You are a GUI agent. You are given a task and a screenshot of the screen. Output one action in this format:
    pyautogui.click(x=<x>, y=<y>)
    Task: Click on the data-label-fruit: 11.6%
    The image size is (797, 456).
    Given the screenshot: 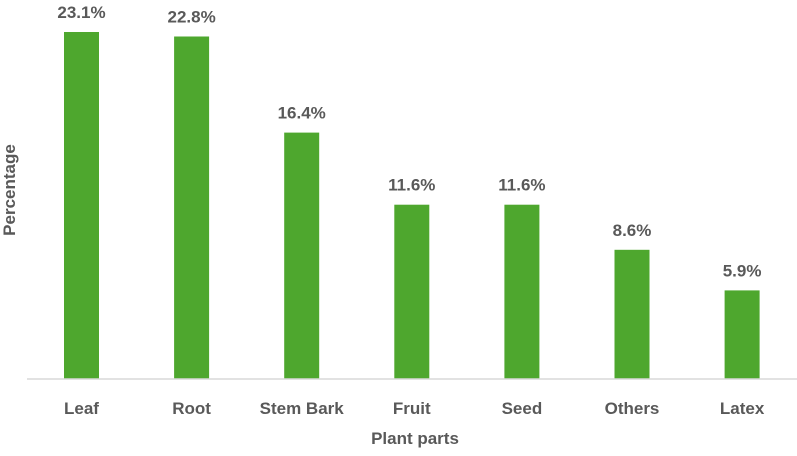 What is the action you would take?
    pyautogui.click(x=411, y=185)
    